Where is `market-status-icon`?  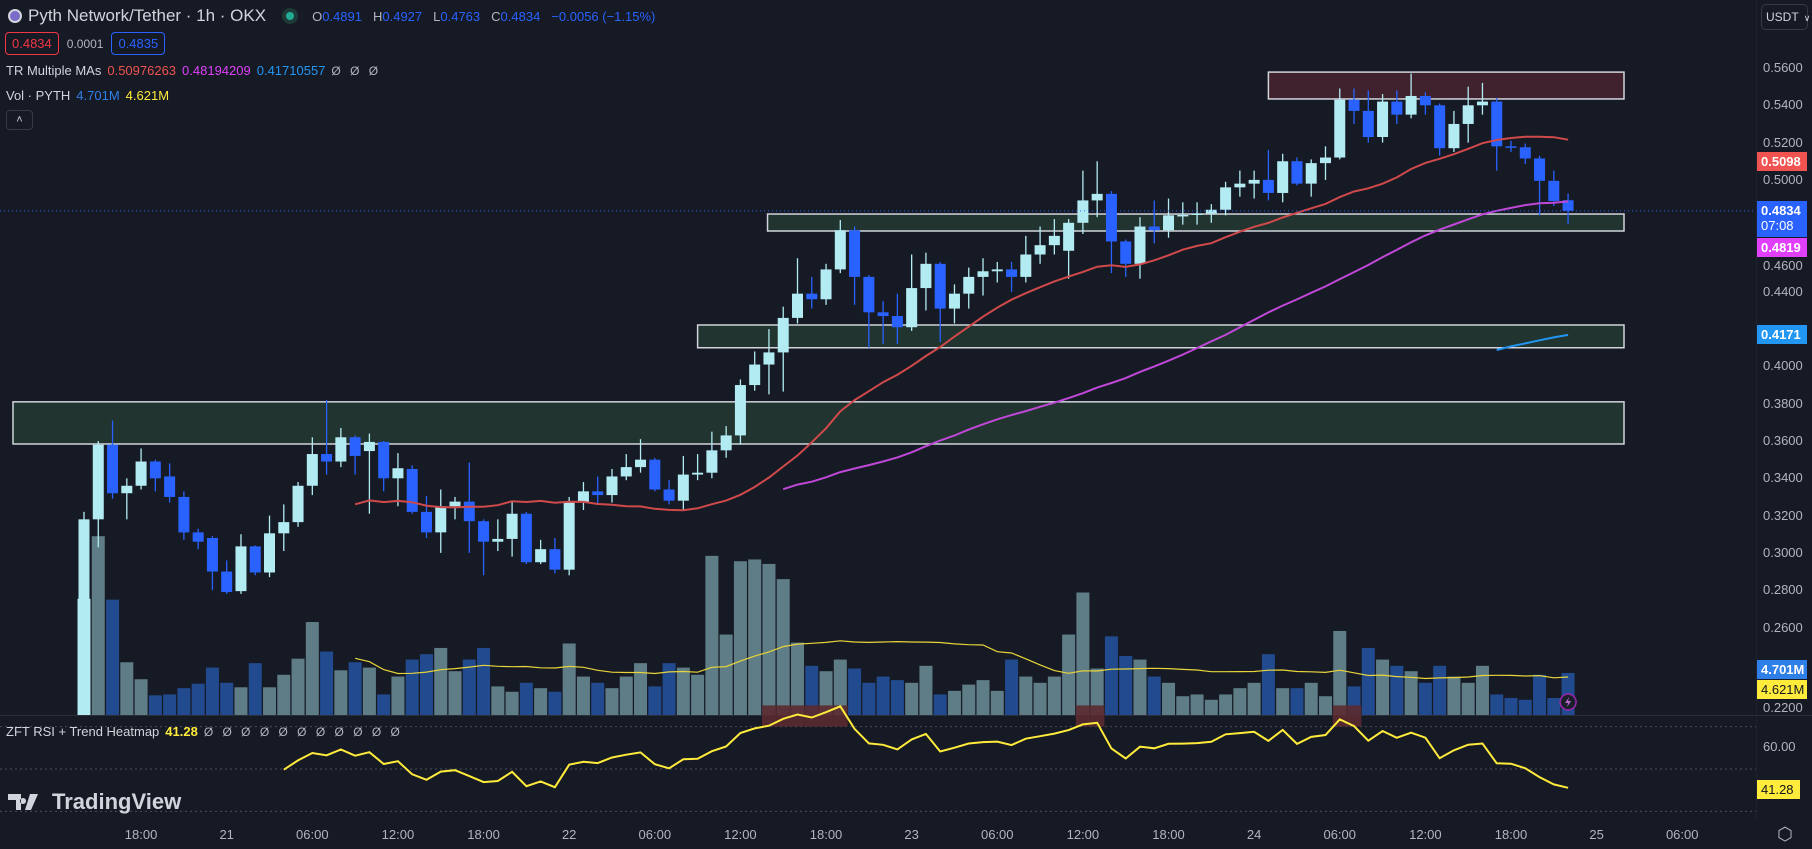
market-status-icon is located at coordinates (290, 16).